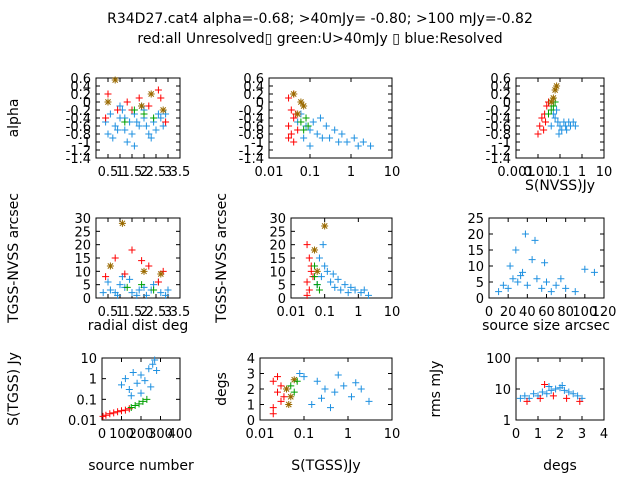  I want to click on y-tick-label: -1.2, so click(78, 151).